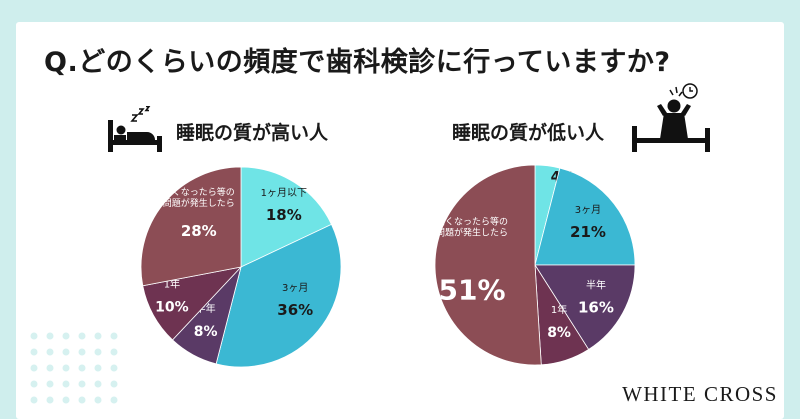  What do you see at coordinates (588, 232) in the screenshot?
I see `slice-value-label: 21%` at bounding box center [588, 232].